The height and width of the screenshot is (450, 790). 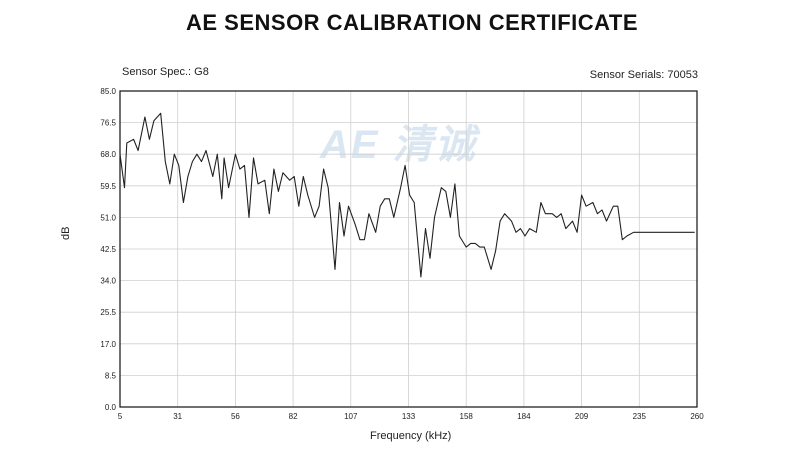 What do you see at coordinates (108, 249) in the screenshot?
I see `y-tick-label: 42.5` at bounding box center [108, 249].